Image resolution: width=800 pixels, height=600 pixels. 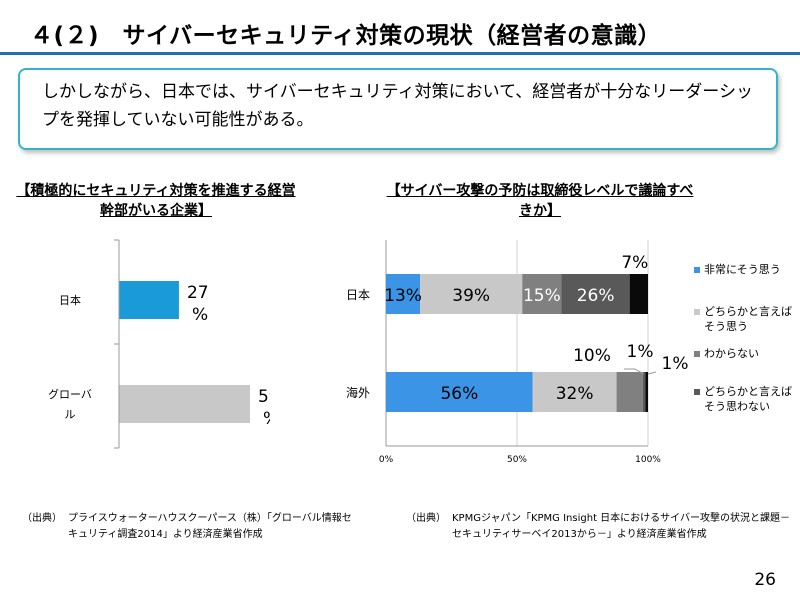 I want to click on right-chart-heading: 【サイバー攻撃の予防は取締役レベルで議論すべきか】, so click(x=540, y=201).